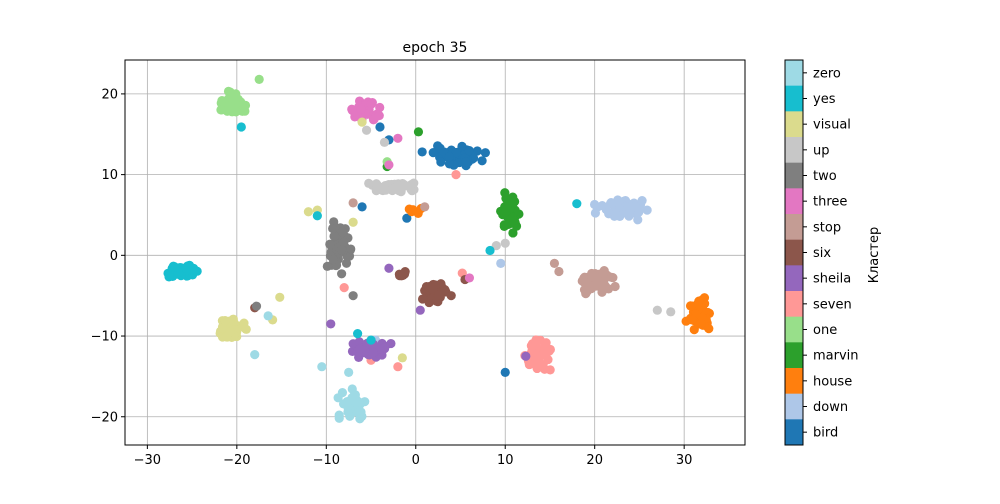 This screenshot has width=1000, height=504. What do you see at coordinates (428, 312) in the screenshot?
I see `series-sheila` at bounding box center [428, 312].